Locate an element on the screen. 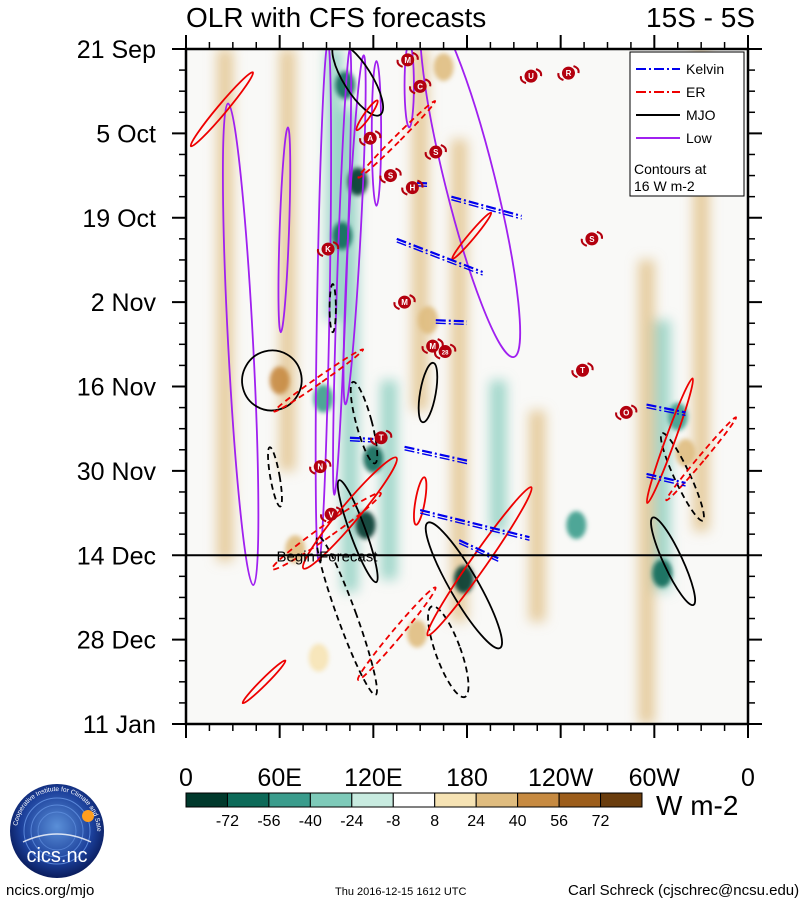 The width and height of the screenshot is (809, 907). tc-marker-label: V is located at coordinates (332, 514).